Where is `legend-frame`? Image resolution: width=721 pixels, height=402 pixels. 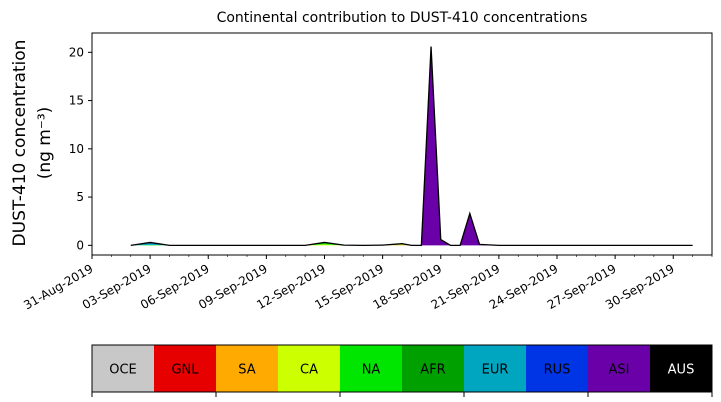
legend-frame is located at coordinates (402, 368).